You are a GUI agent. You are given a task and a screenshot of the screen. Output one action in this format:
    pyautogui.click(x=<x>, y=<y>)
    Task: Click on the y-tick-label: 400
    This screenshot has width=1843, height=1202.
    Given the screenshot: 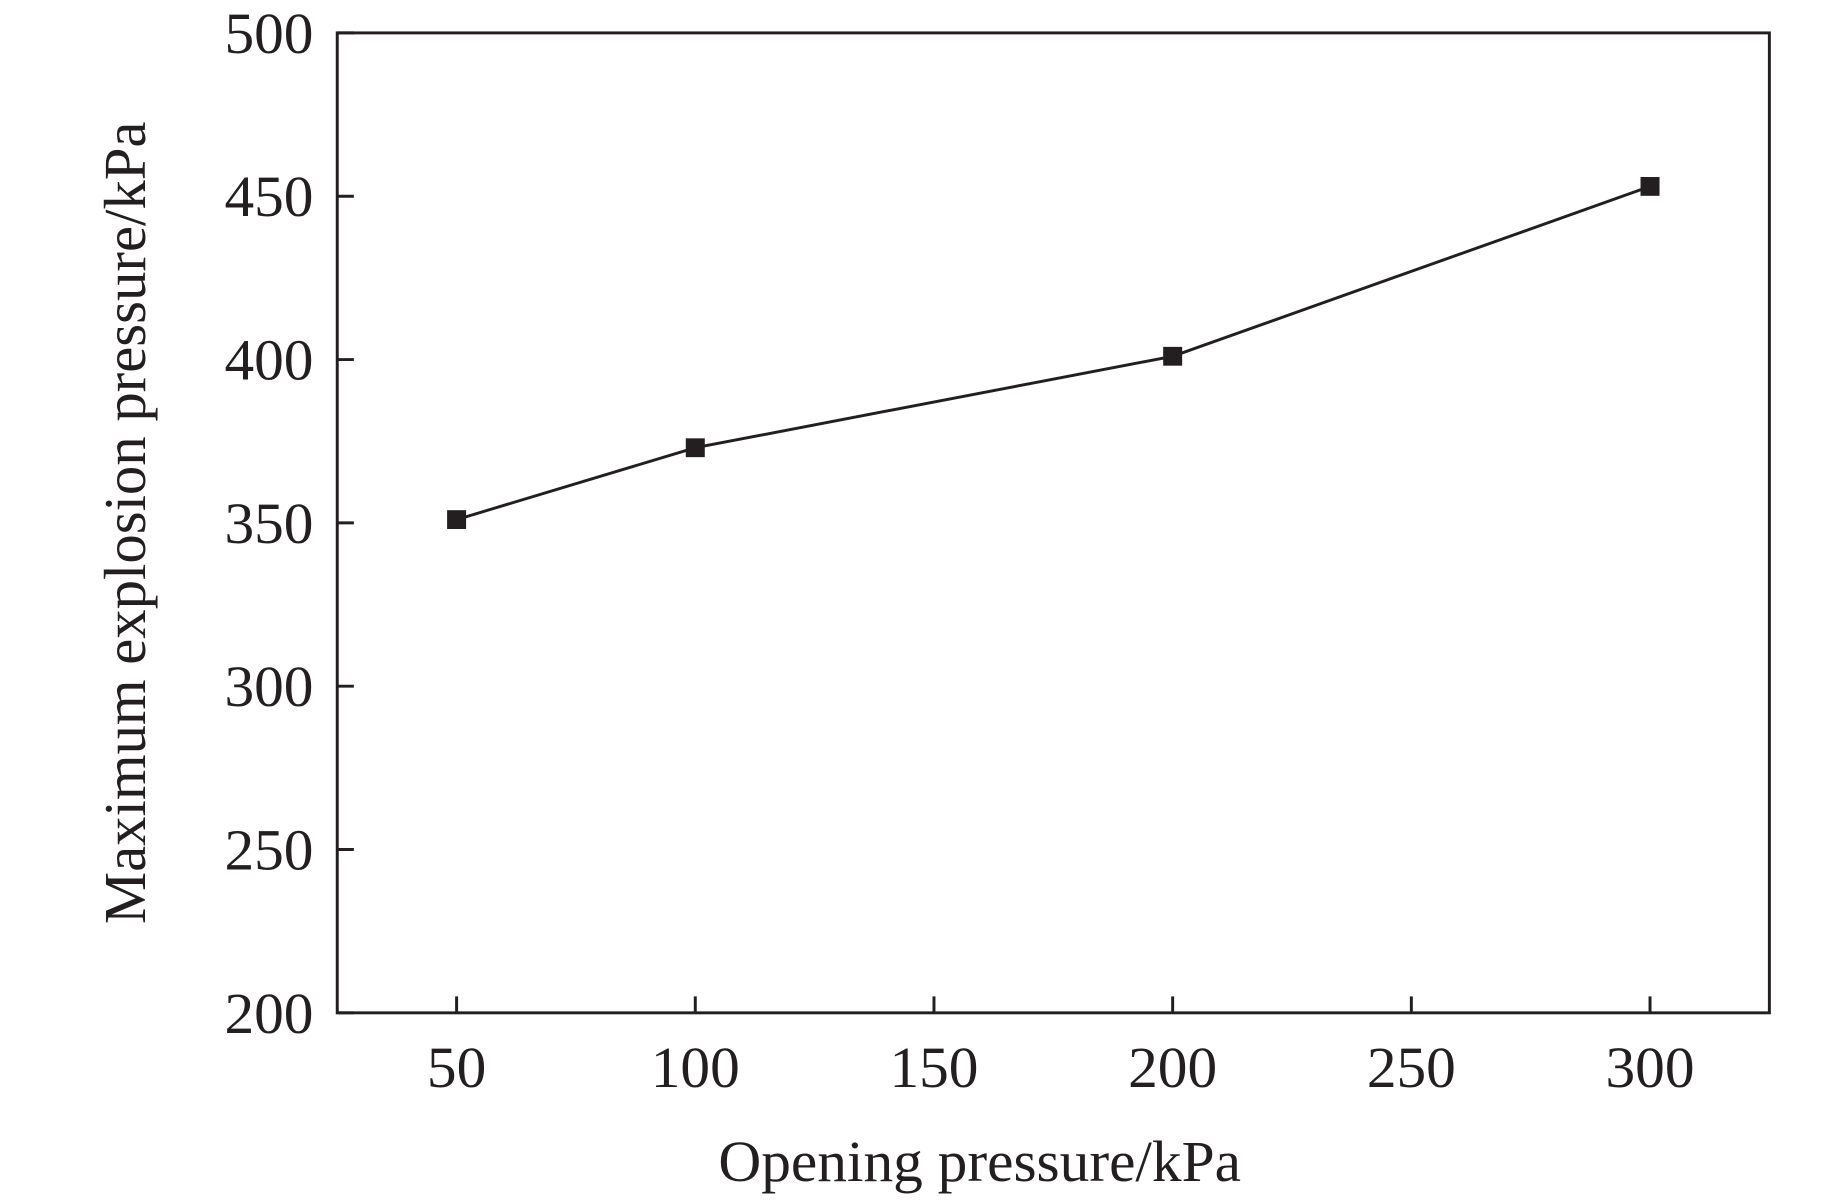 What is the action you would take?
    pyautogui.click(x=268, y=360)
    